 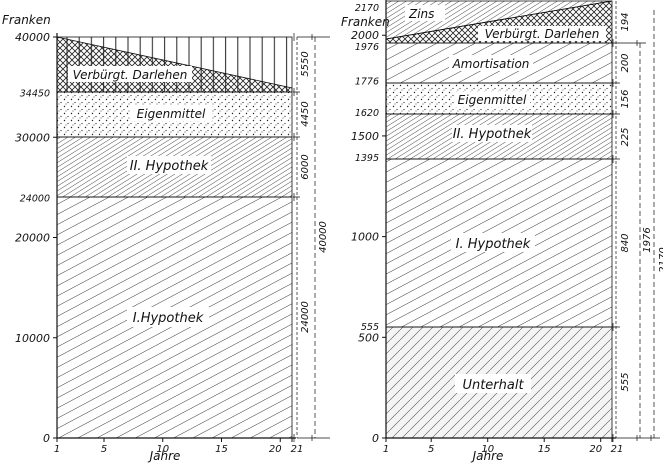 I want to click on right-dim-200: 200, so click(x=625, y=62).